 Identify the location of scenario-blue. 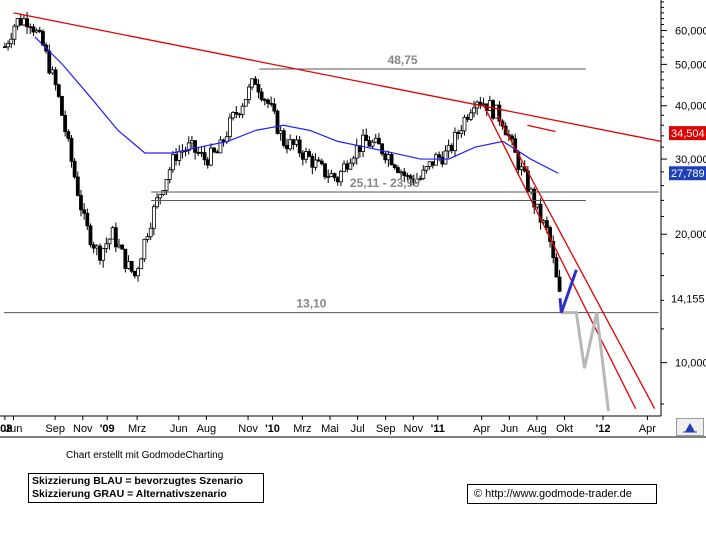
(568, 291).